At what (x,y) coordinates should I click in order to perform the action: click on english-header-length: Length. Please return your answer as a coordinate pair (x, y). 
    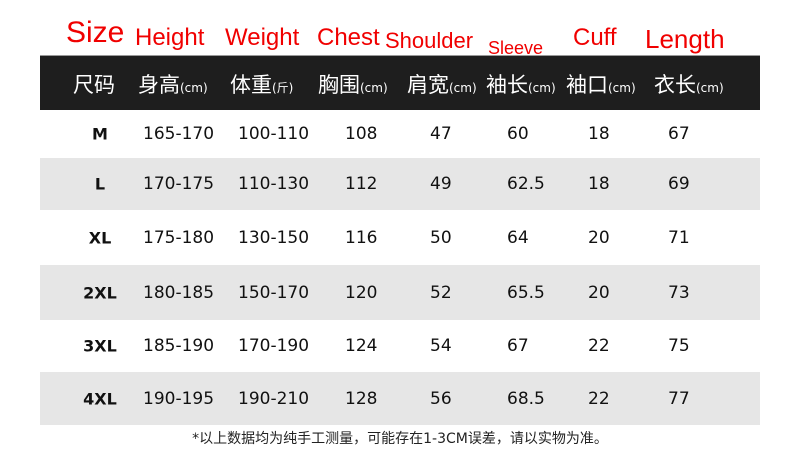
    Looking at the image, I should click on (685, 39).